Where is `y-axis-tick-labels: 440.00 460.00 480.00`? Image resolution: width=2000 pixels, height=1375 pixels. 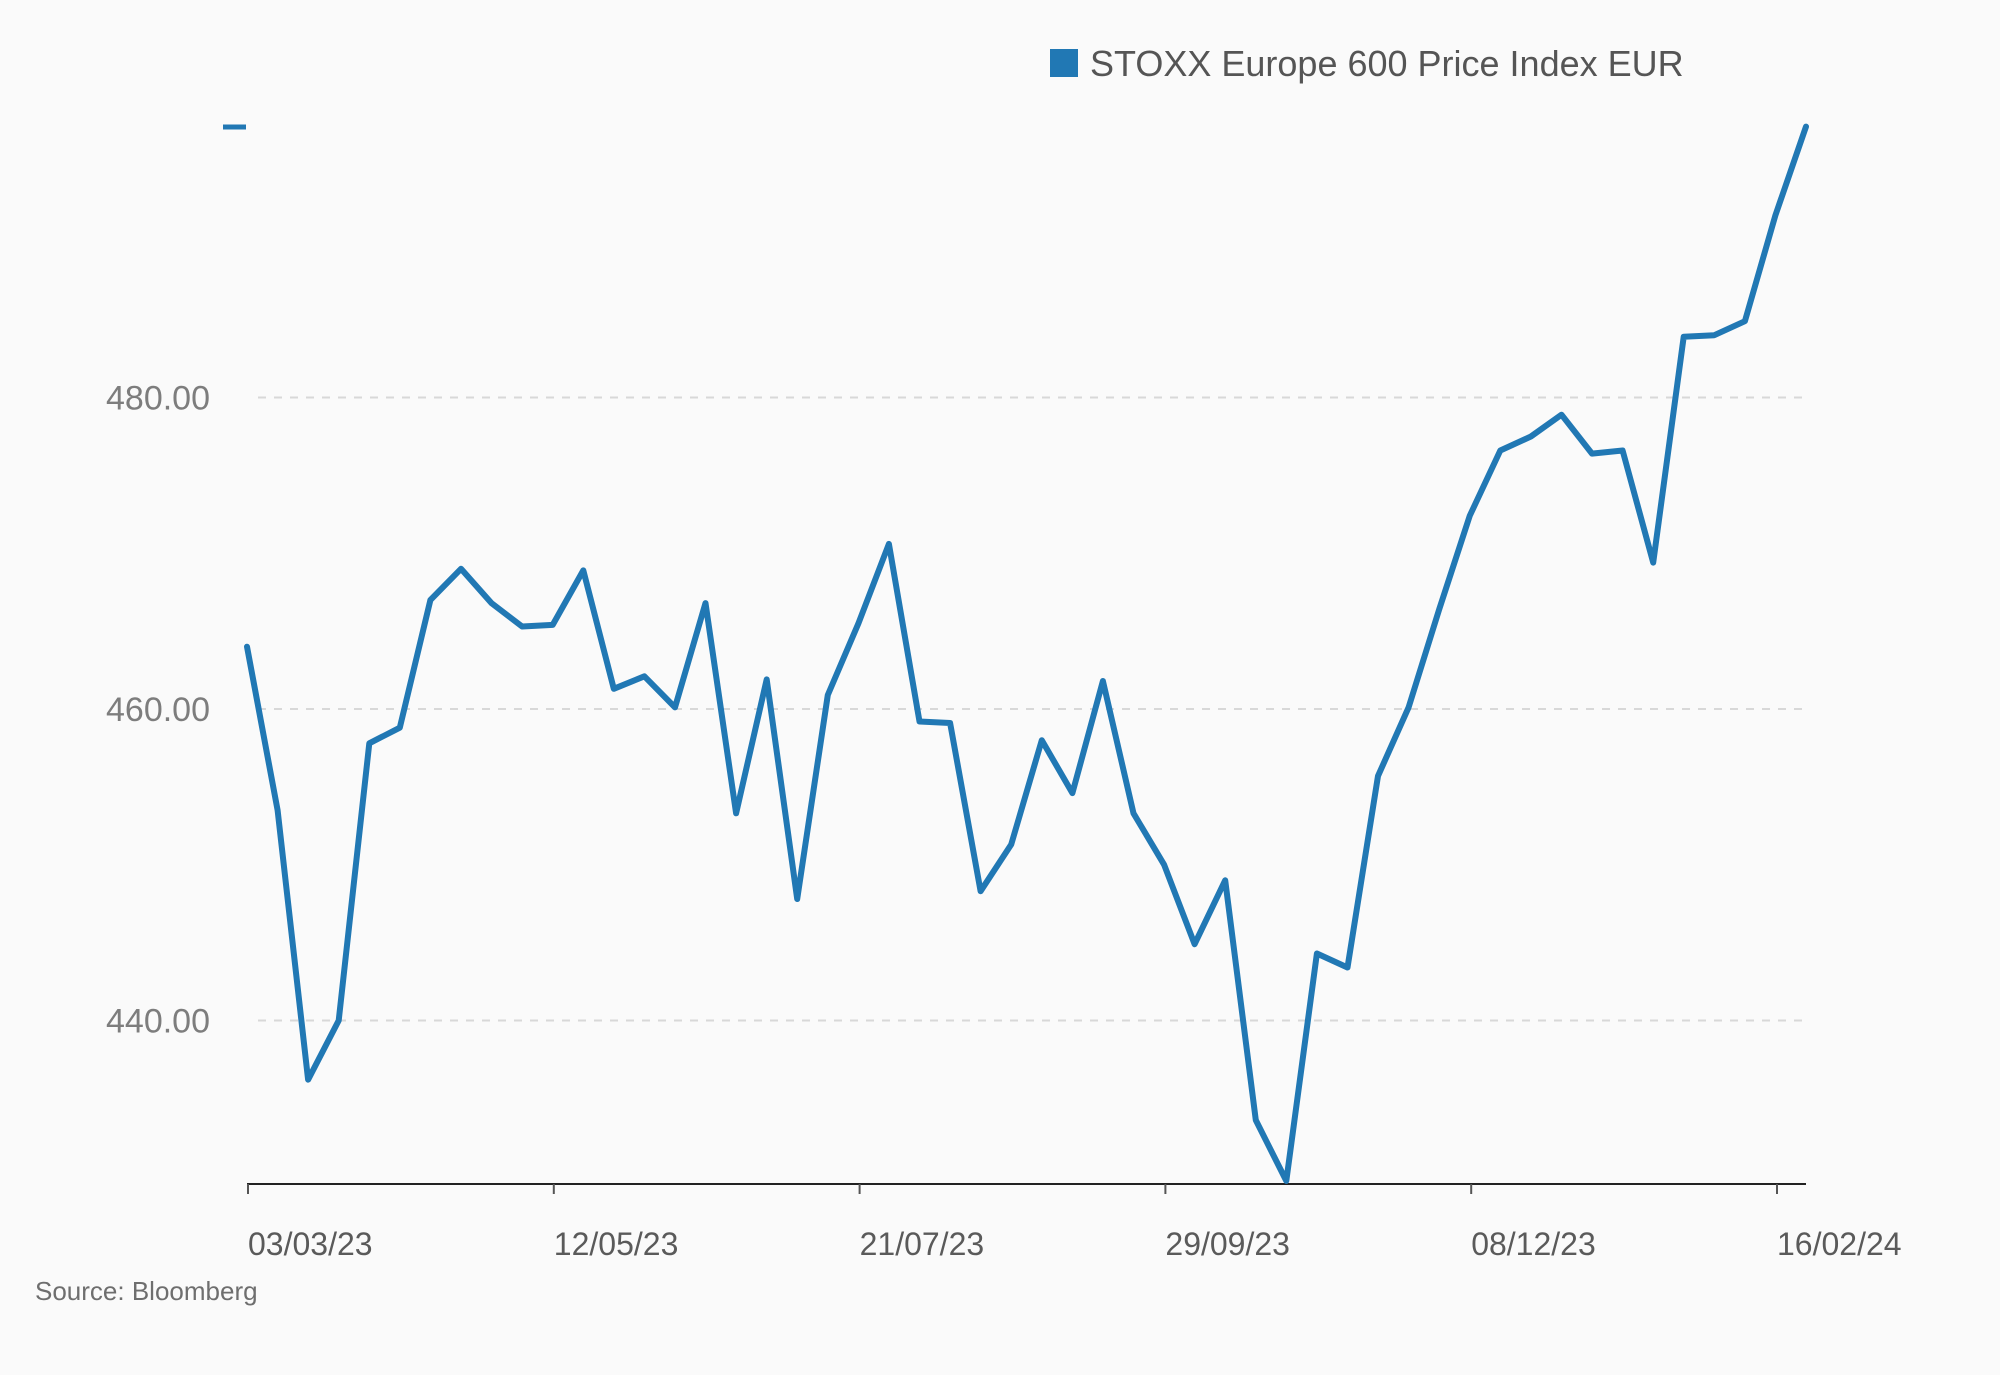 y-axis-tick-labels: 440.00 460.00 480.00 is located at coordinates (176, 582).